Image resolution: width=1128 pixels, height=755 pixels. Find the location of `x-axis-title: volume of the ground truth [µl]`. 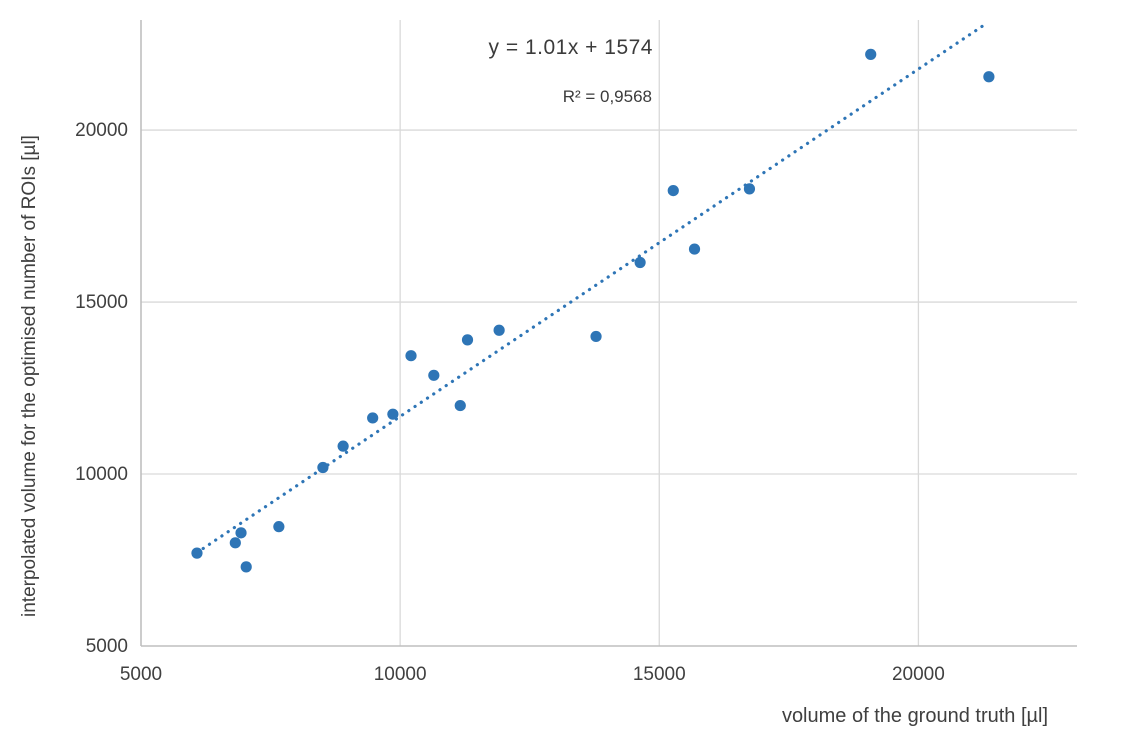

x-axis-title: volume of the ground truth [µl] is located at coordinates (915, 716).